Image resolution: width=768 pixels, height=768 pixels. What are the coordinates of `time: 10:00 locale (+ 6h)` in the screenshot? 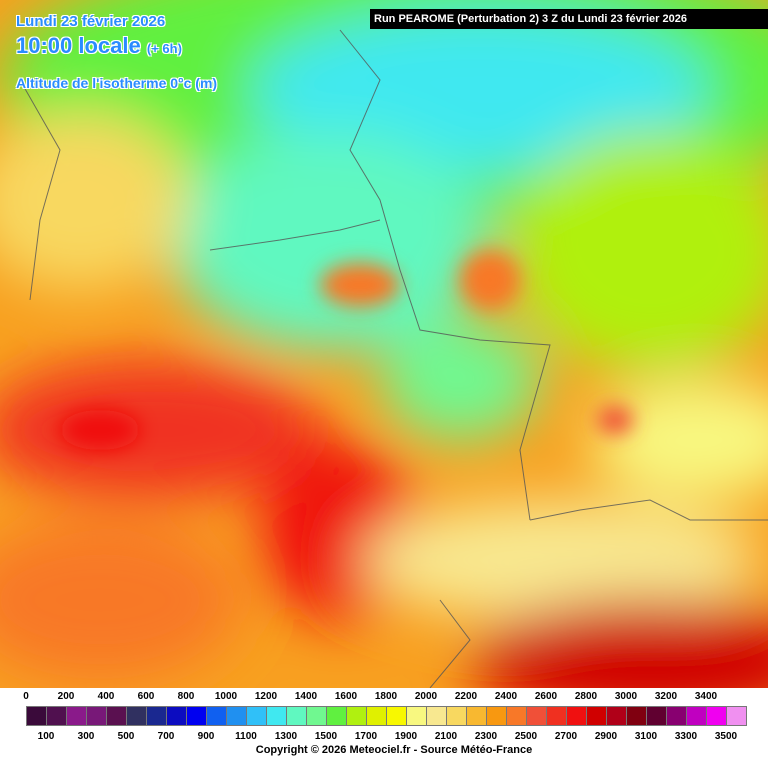 It's located at (99, 46).